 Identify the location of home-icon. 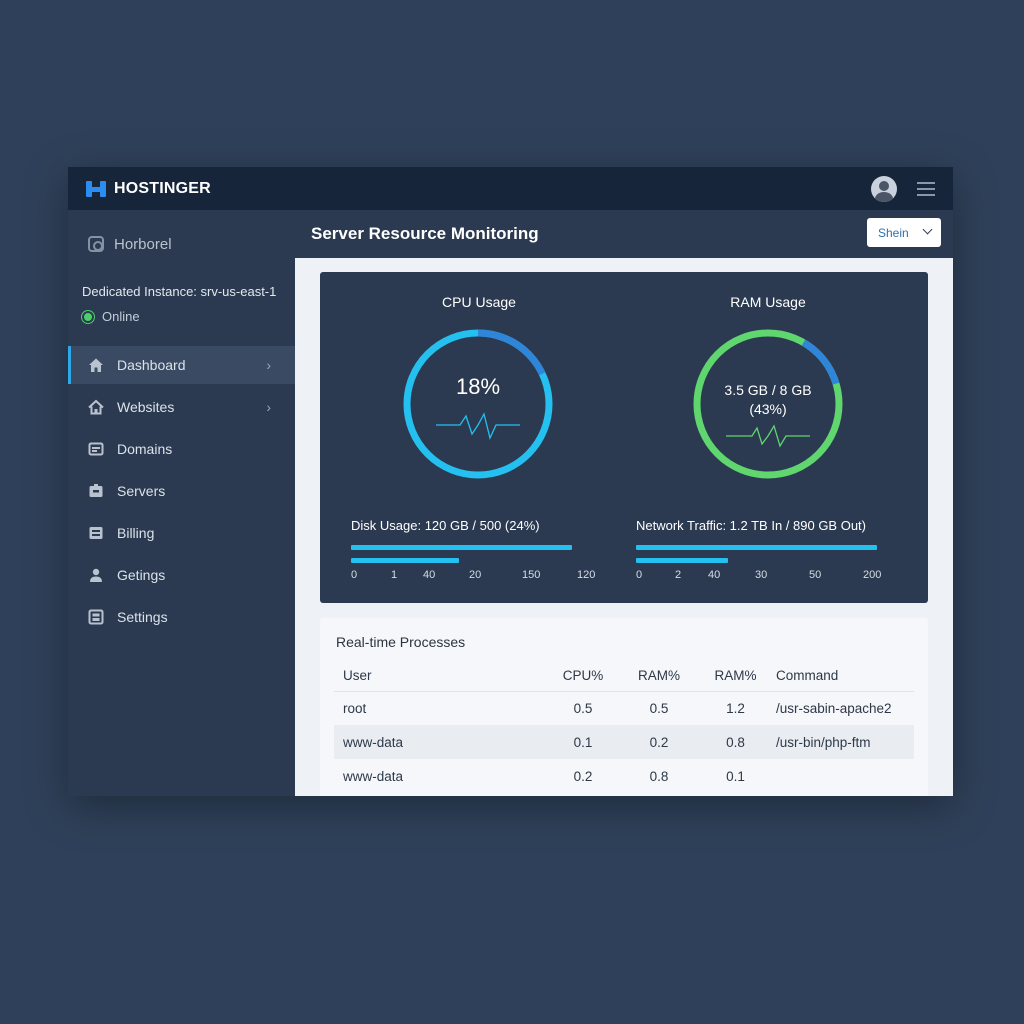
(96, 365).